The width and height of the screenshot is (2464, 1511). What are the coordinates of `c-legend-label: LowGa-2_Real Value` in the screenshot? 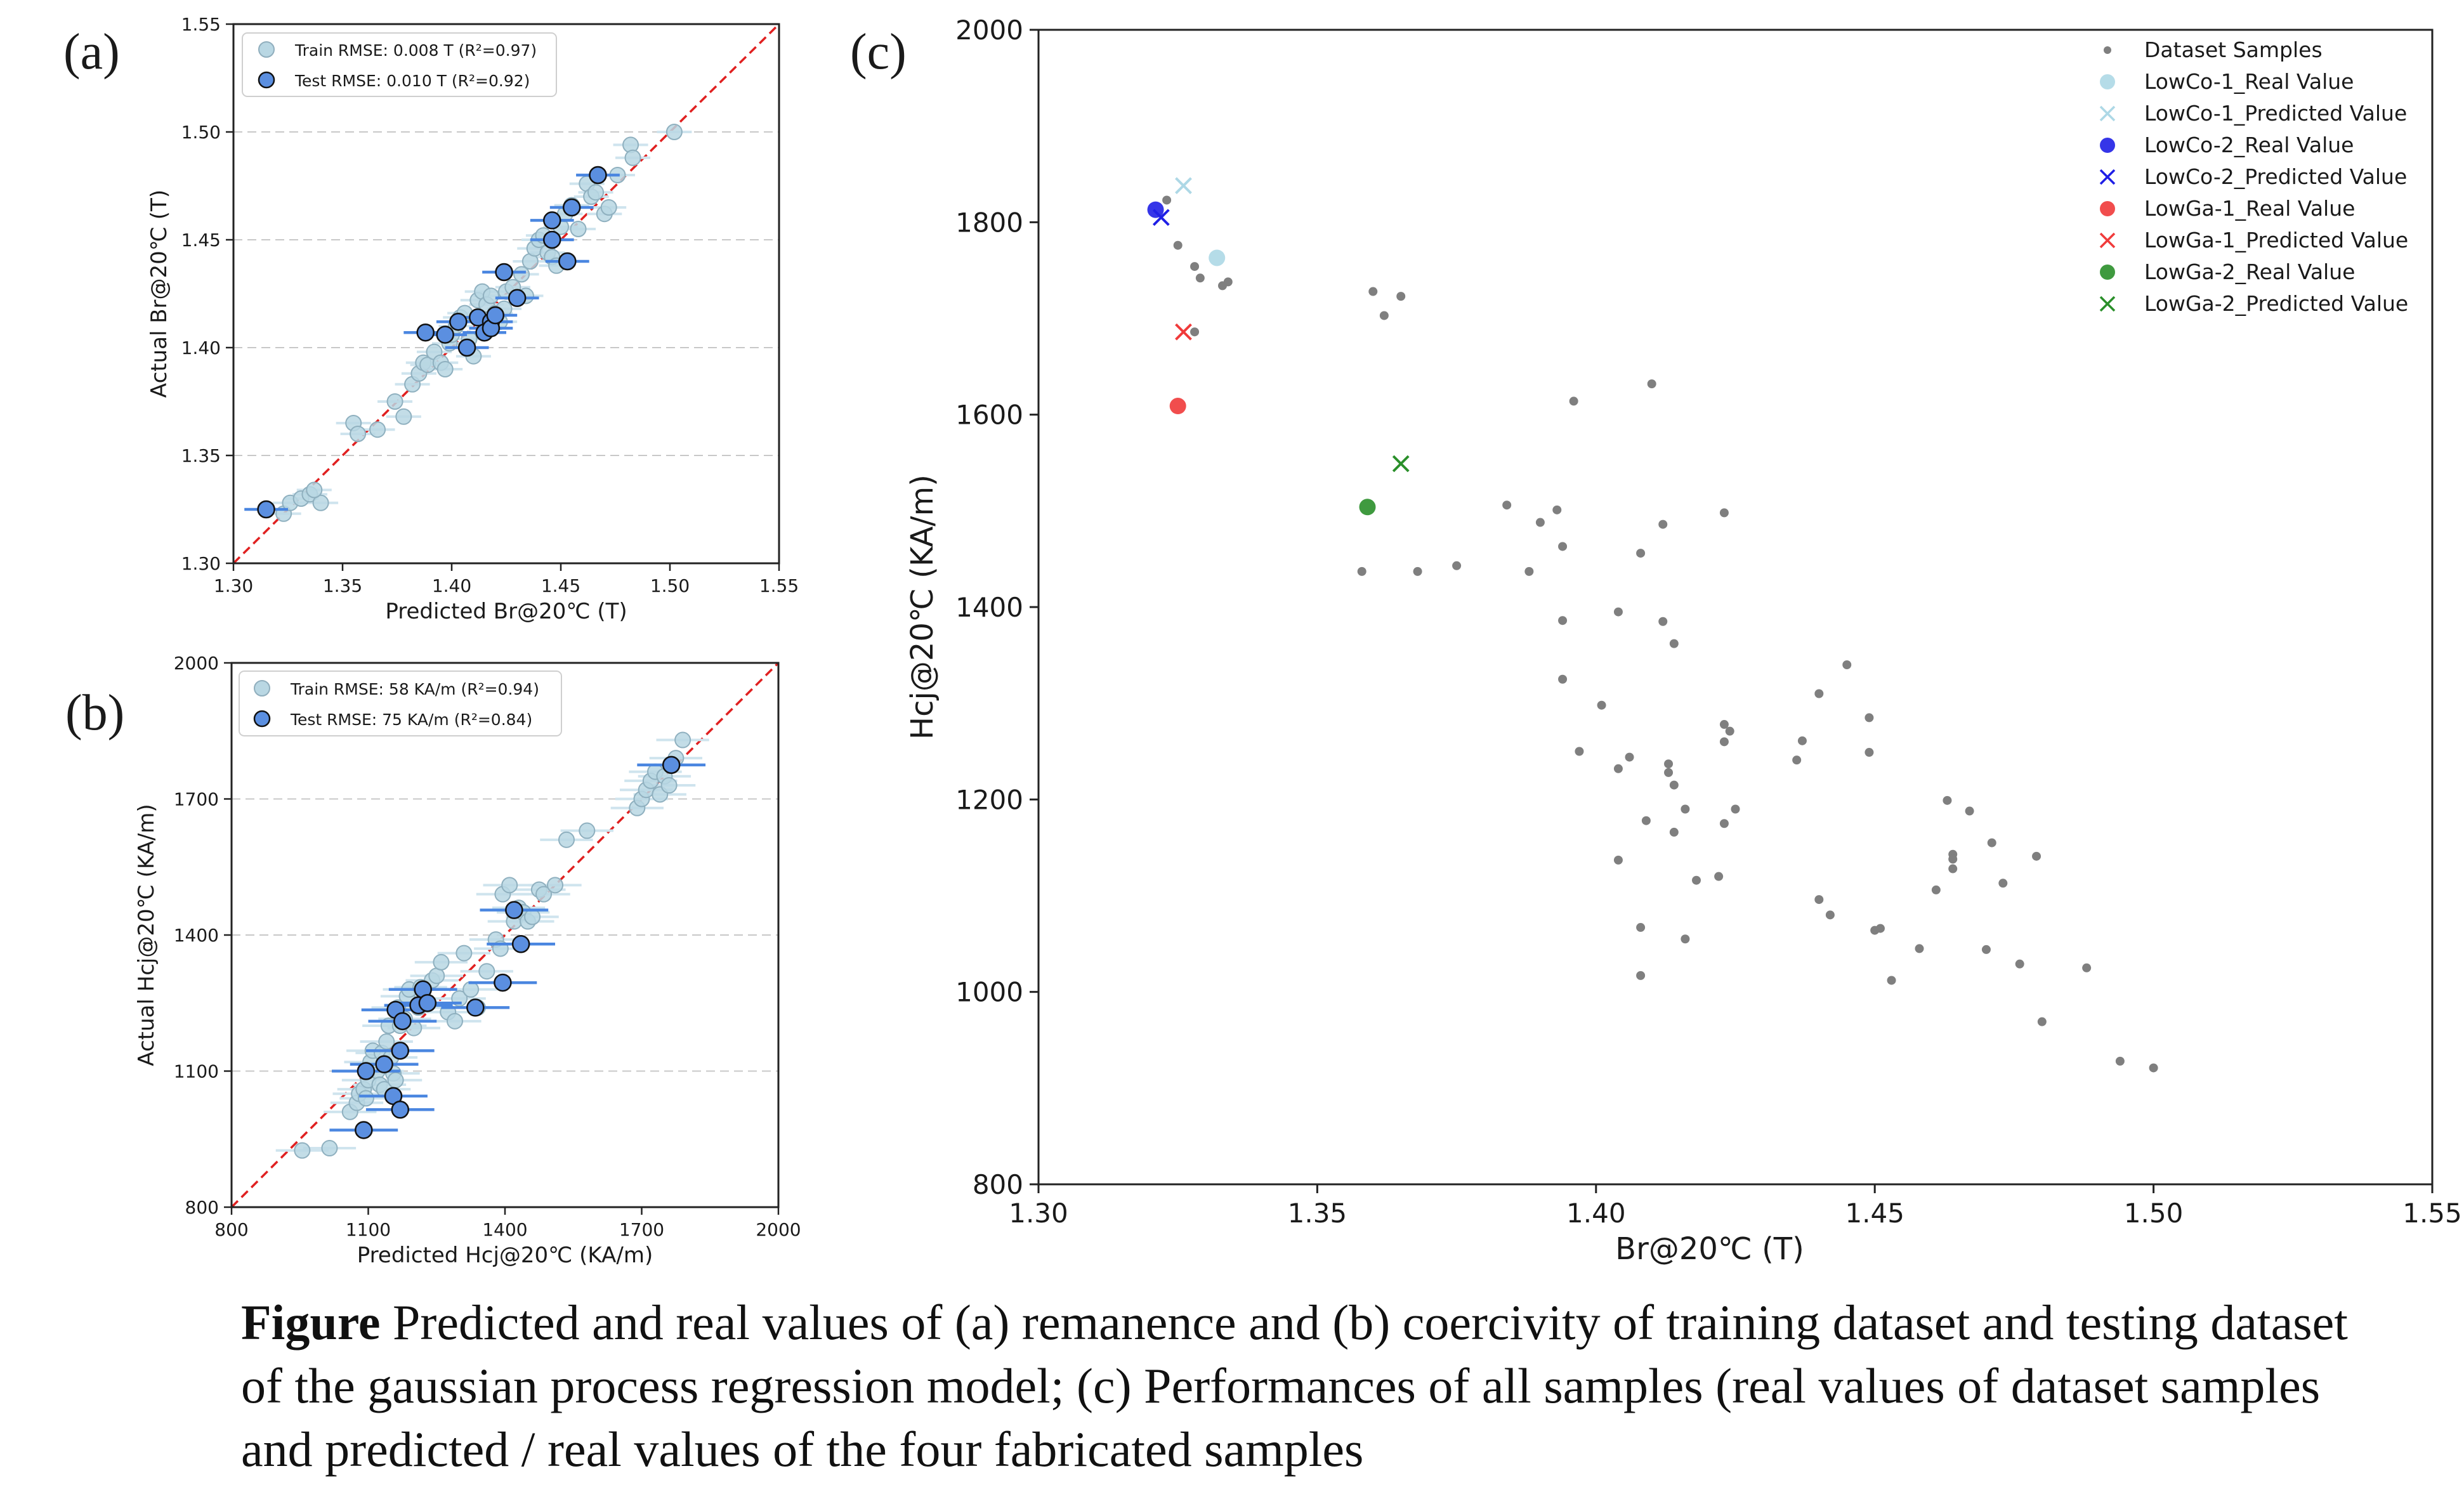 It's located at (2249, 271).